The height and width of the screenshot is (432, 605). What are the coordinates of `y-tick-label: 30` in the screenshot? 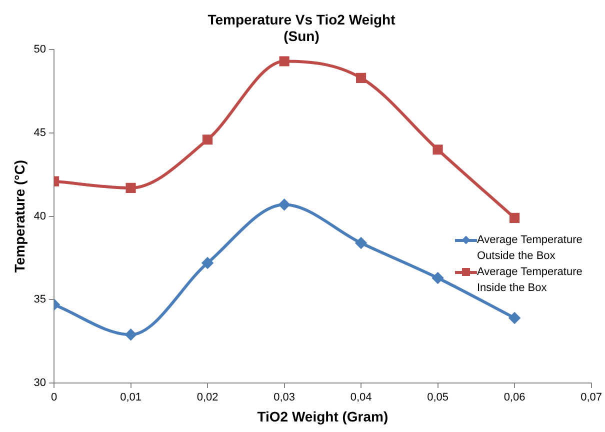 It's located at (40, 383).